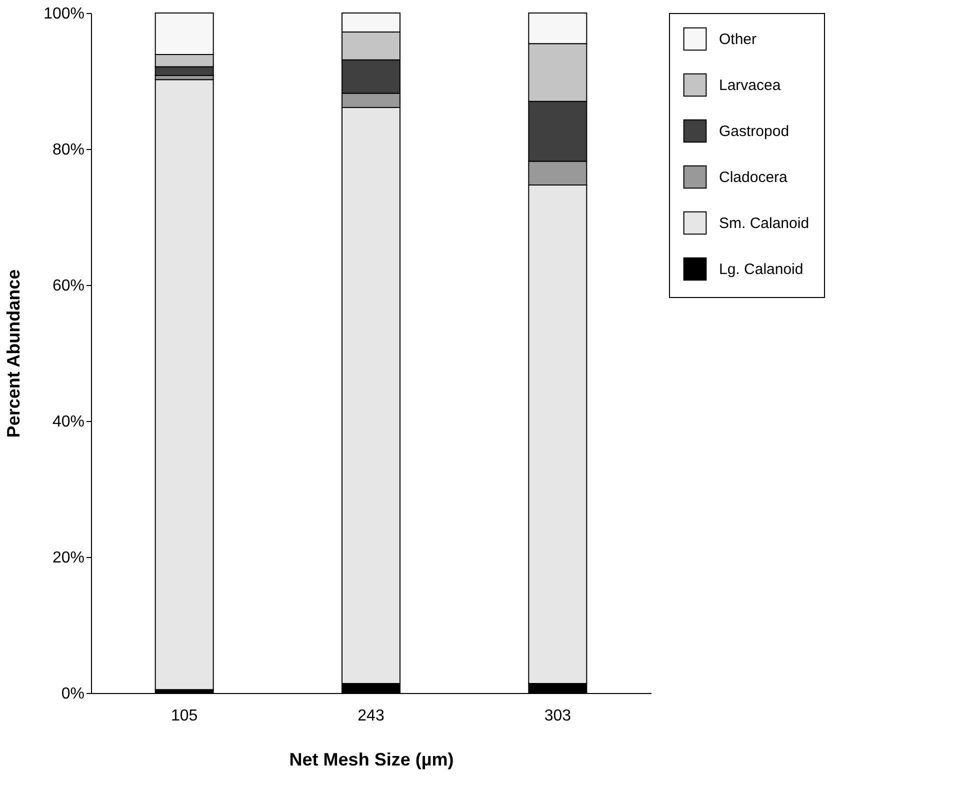 The height and width of the screenshot is (810, 961). What do you see at coordinates (738, 39) in the screenshot?
I see `legend-label: Other` at bounding box center [738, 39].